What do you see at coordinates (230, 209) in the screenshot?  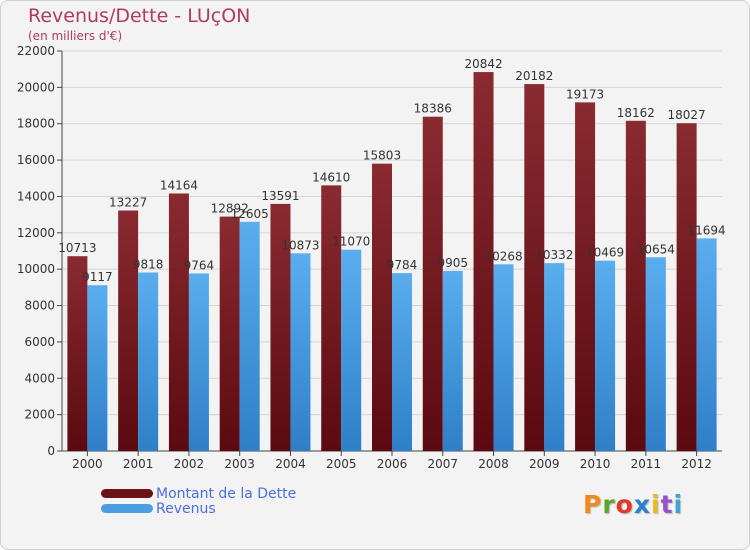 I see `data-label-dette: 12892` at bounding box center [230, 209].